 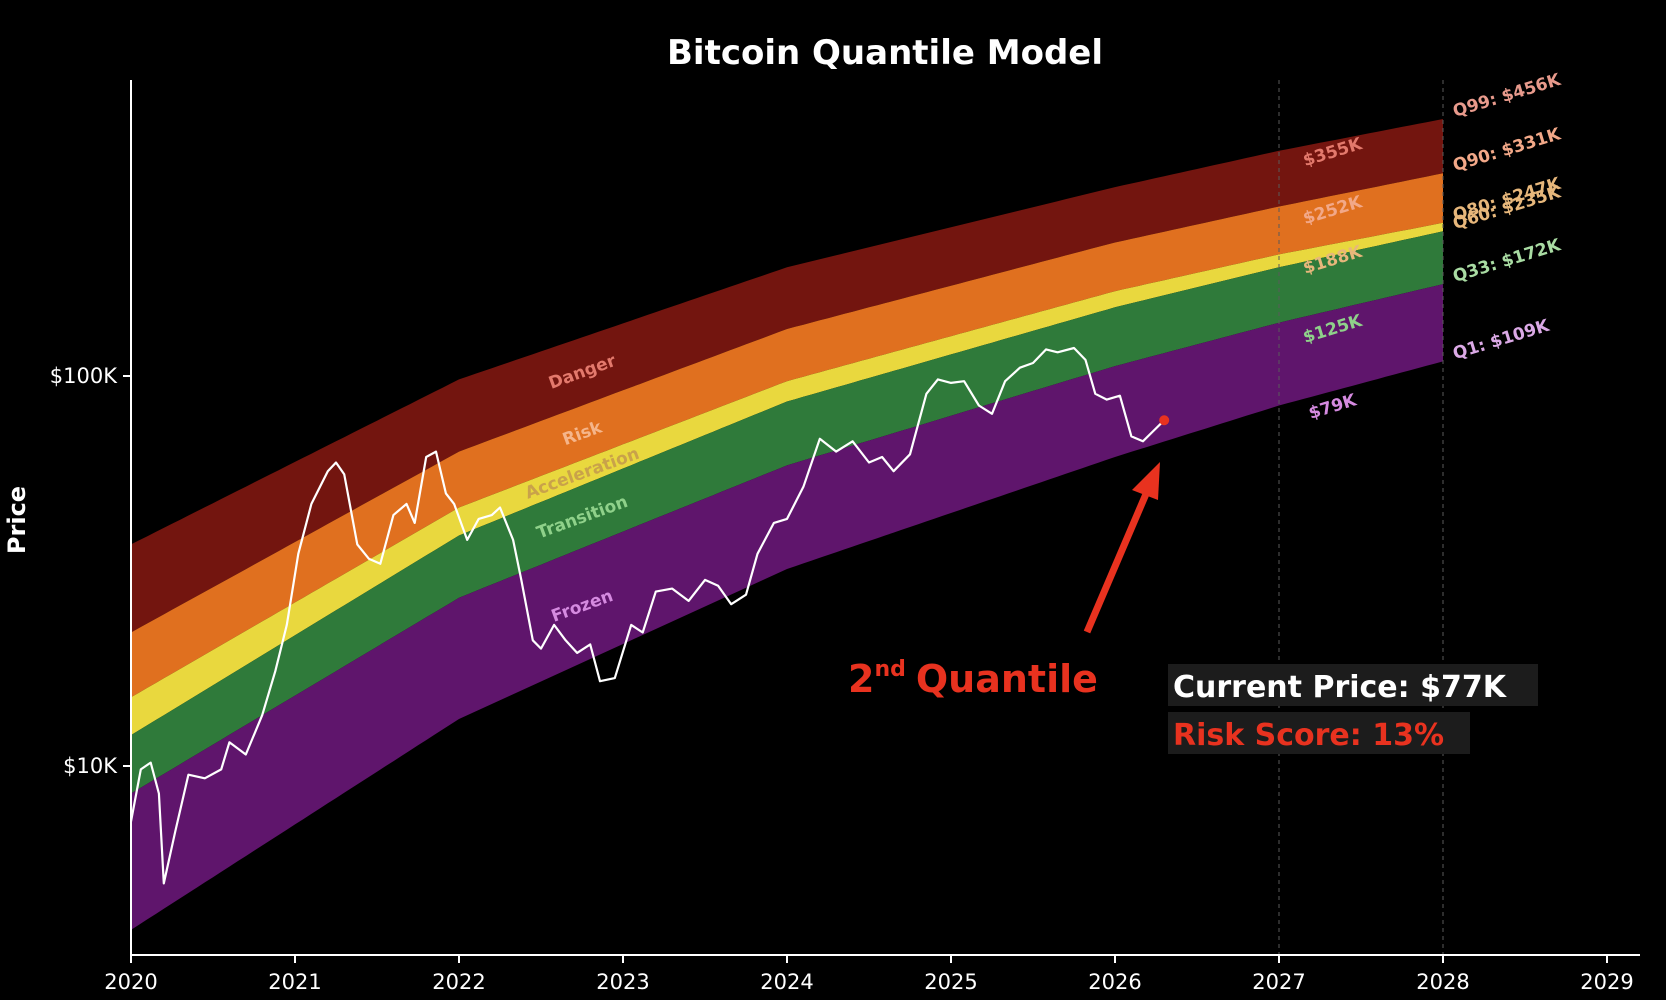 What do you see at coordinates (1114, 982) in the screenshot?
I see `x-tick-label: 2026` at bounding box center [1114, 982].